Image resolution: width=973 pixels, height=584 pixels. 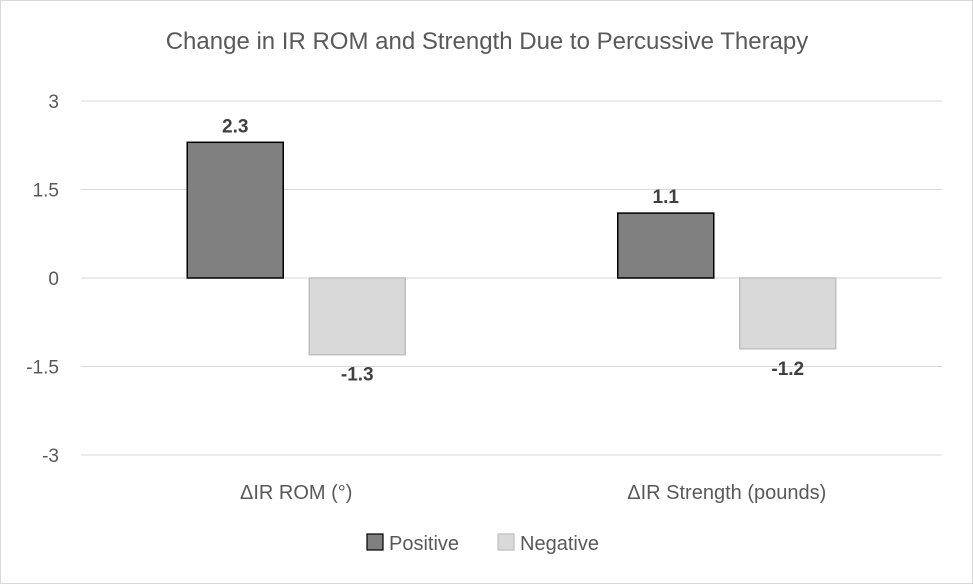 I want to click on data-label: 1.1, so click(x=666, y=197).